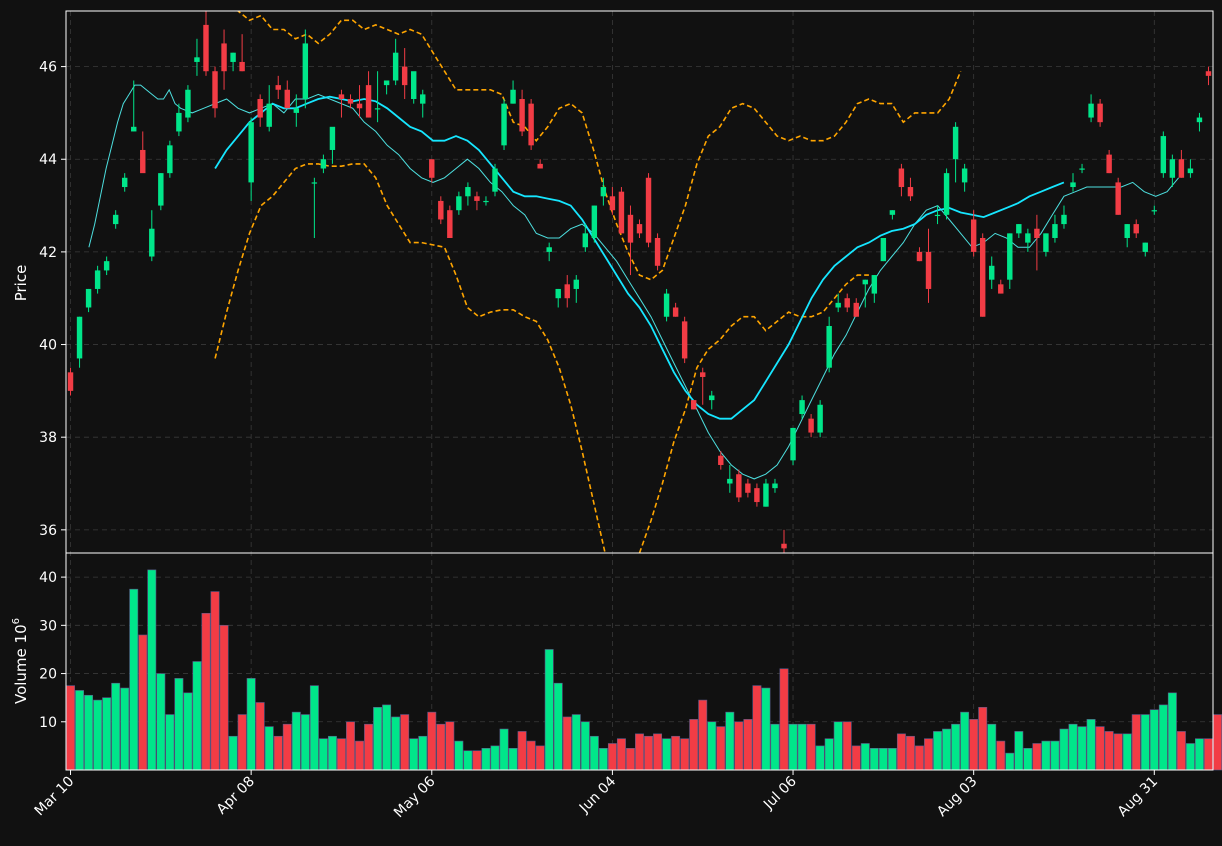 This screenshot has height=846, width=1222. What do you see at coordinates (48, 346) in the screenshot?
I see `price-tick-label: 40` at bounding box center [48, 346].